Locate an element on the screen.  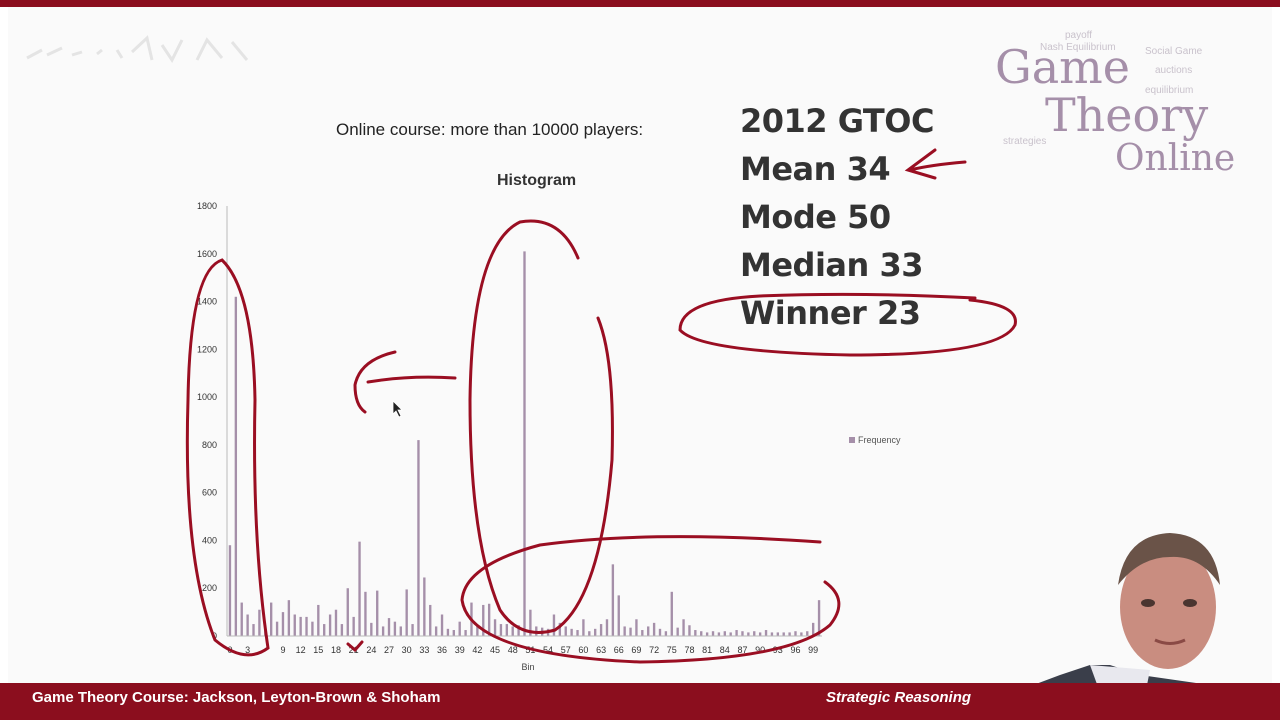
x-tick-label: 3 is located at coordinates (247, 650).